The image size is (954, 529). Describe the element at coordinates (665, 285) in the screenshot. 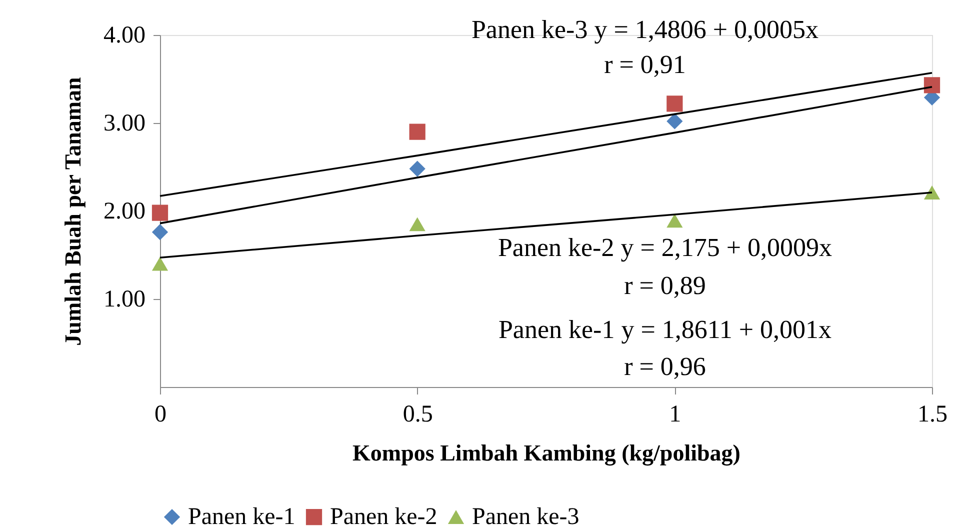

I see `annotation: r = 0,89` at that location.